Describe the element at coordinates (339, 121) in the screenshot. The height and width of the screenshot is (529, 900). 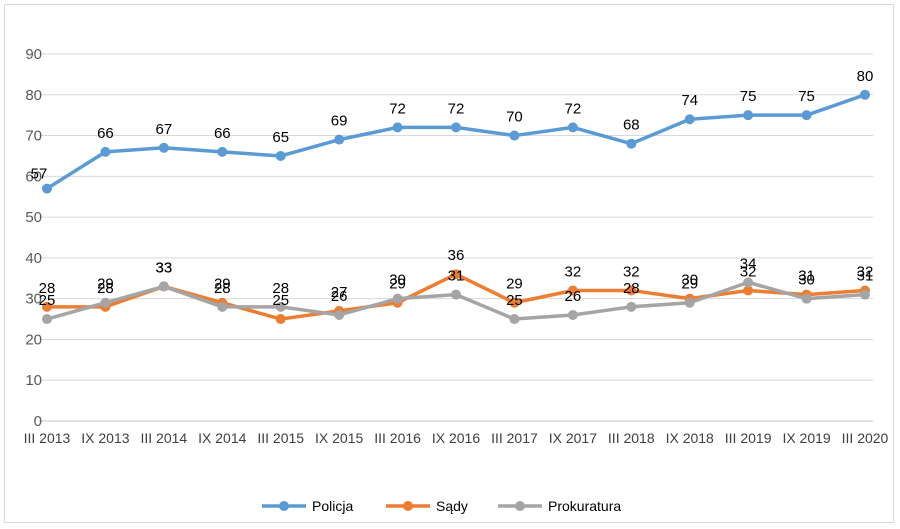
I see `data-label-policja: 69` at that location.